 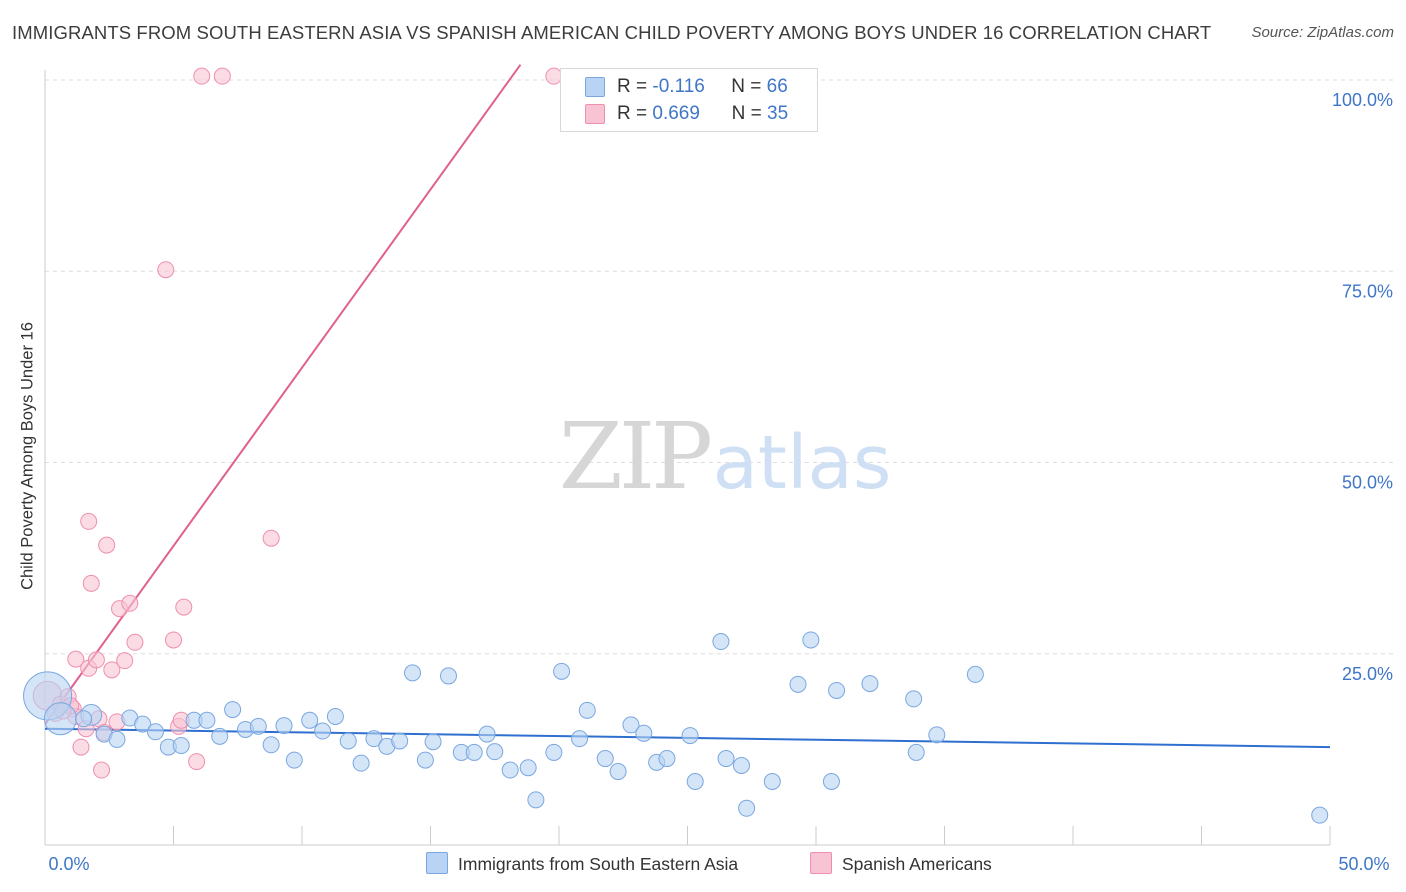 What do you see at coordinates (821, 863) in the screenshot?
I see `legend-swatch-pink` at bounding box center [821, 863].